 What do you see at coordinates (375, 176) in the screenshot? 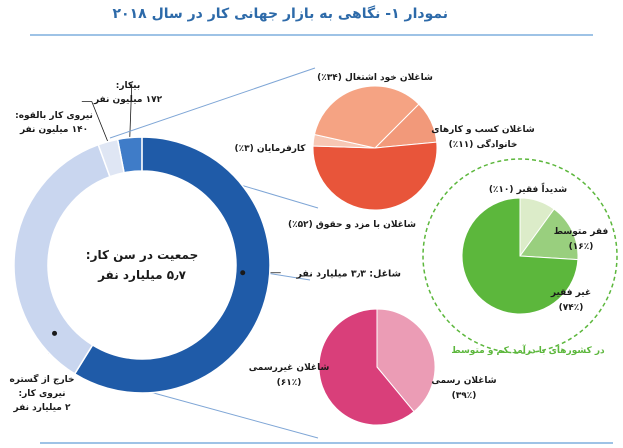
I see `status-slice-employee` at bounding box center [375, 176].